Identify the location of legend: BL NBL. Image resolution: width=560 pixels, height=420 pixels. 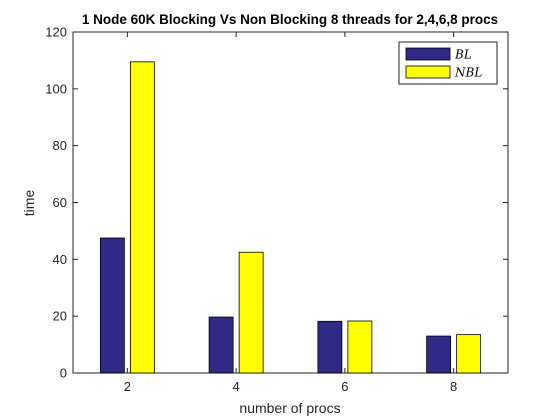
(448, 63).